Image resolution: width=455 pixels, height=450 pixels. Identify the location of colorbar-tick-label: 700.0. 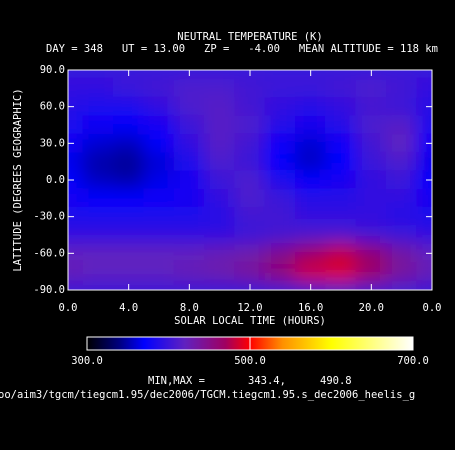
(413, 361).